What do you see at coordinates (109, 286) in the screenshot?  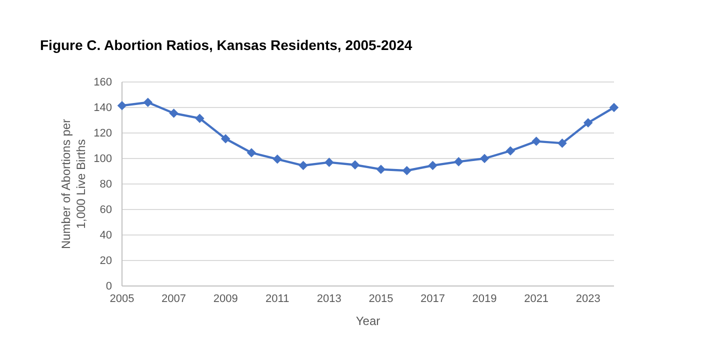 I see `y-tick-label: 0` at bounding box center [109, 286].